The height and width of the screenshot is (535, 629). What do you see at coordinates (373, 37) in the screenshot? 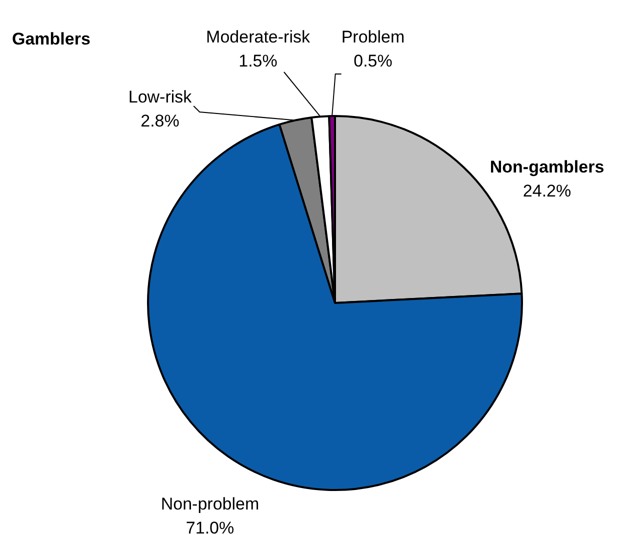
I see `slice-label: Problem` at bounding box center [373, 37].